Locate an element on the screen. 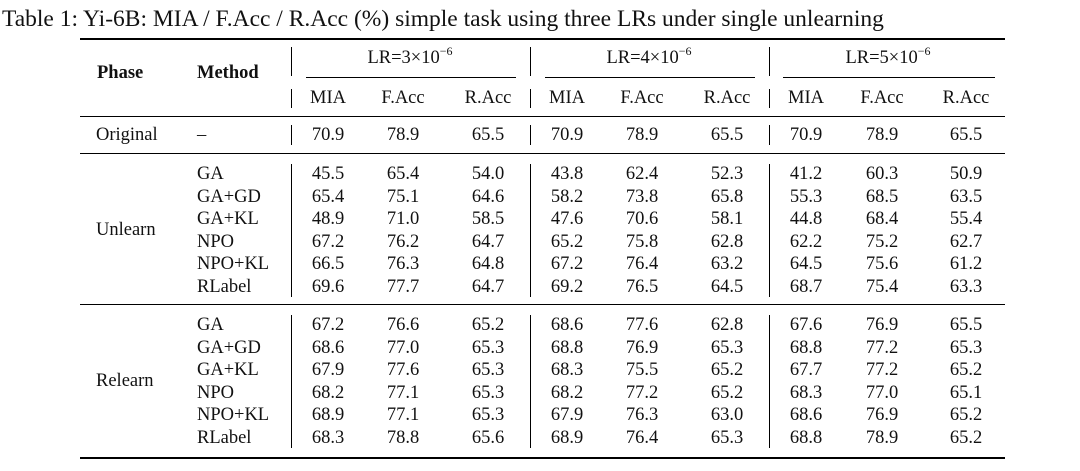 The image size is (1080, 471). value-cell: 75.8 is located at coordinates (642, 242).